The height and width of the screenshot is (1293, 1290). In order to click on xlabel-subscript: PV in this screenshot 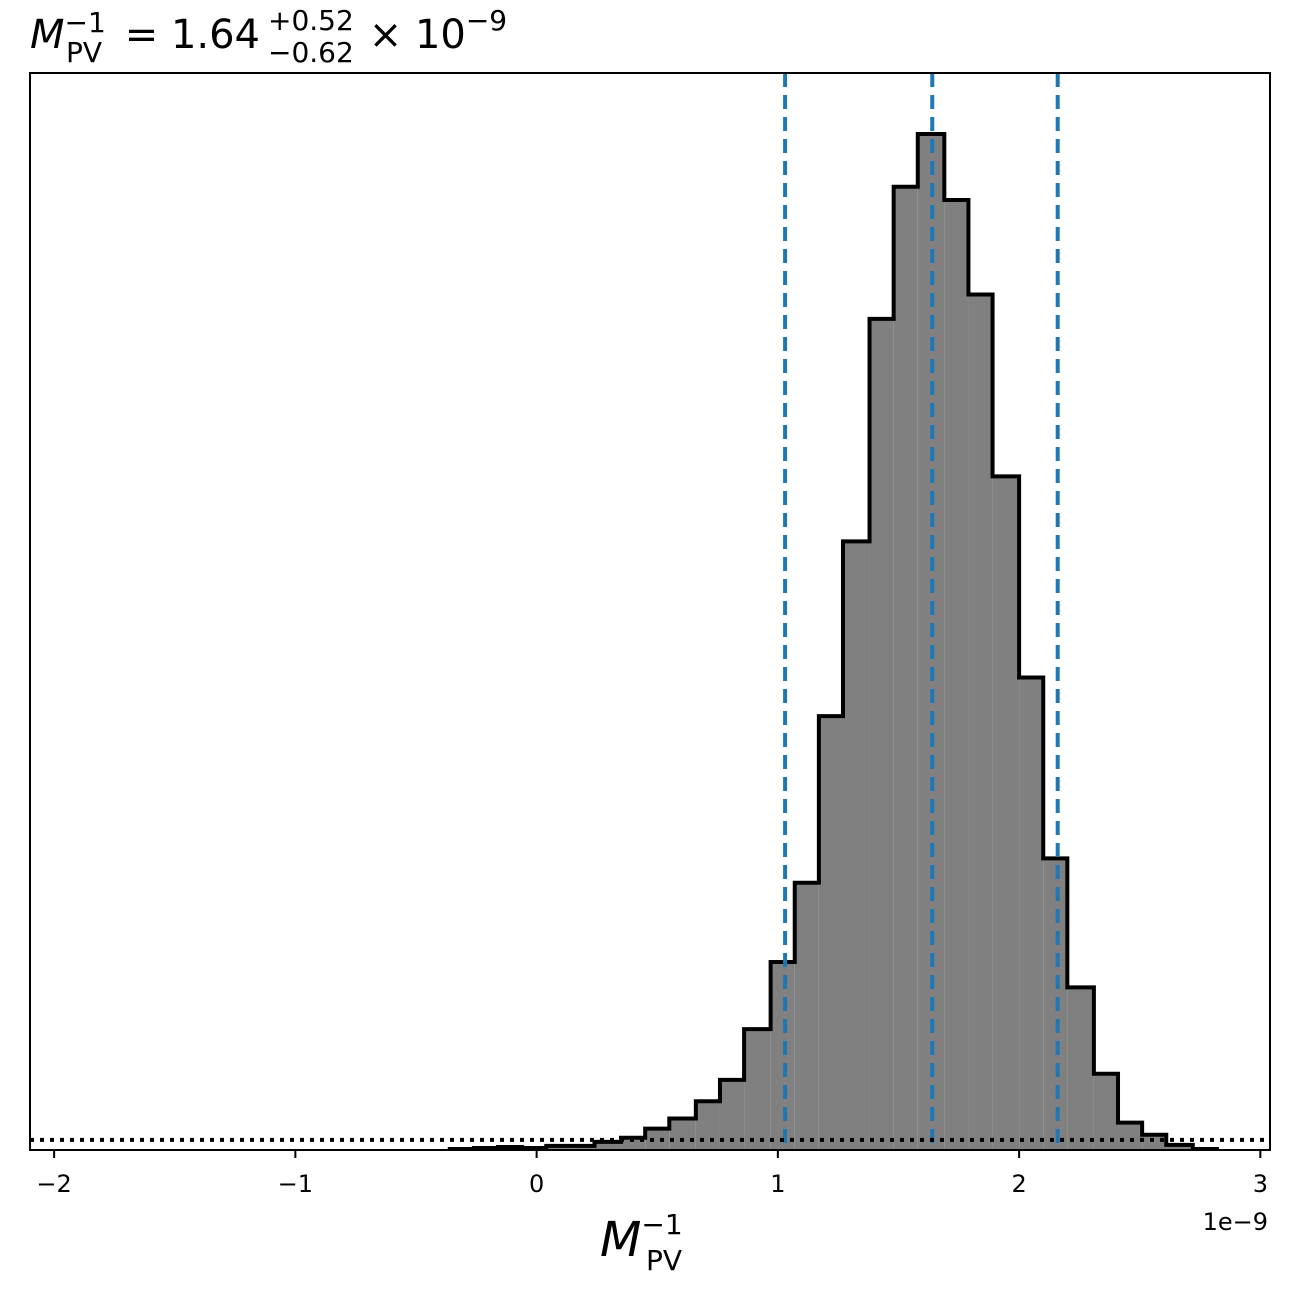, I will do `click(664, 1260)`.